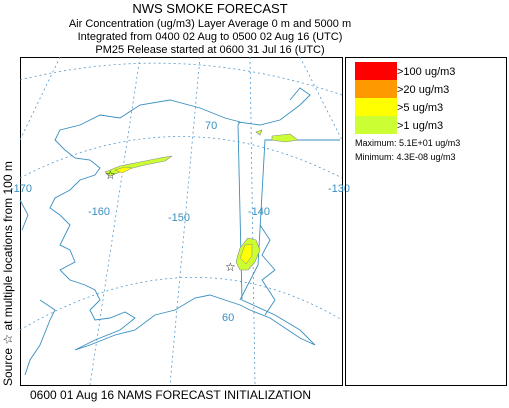  What do you see at coordinates (259, 212) in the screenshot?
I see `graticule-label: -140` at bounding box center [259, 212].